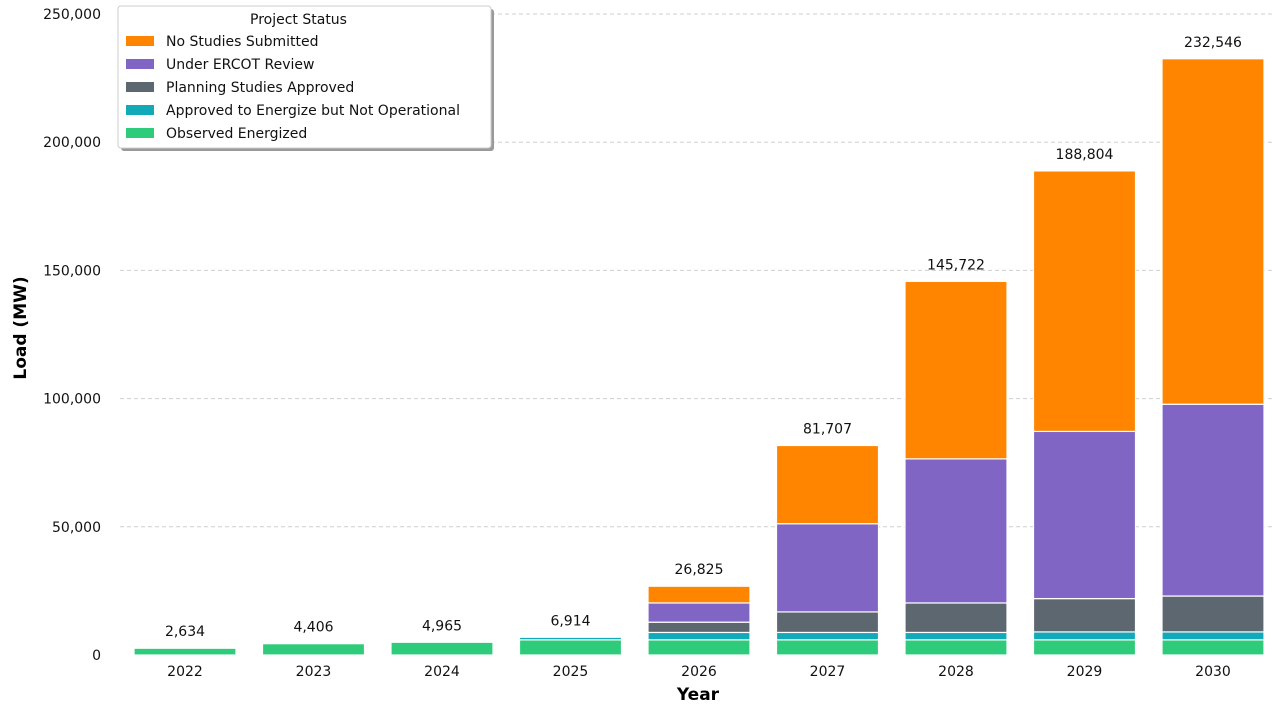  What do you see at coordinates (570, 621) in the screenshot?
I see `bar-total-label: 6,914` at bounding box center [570, 621].